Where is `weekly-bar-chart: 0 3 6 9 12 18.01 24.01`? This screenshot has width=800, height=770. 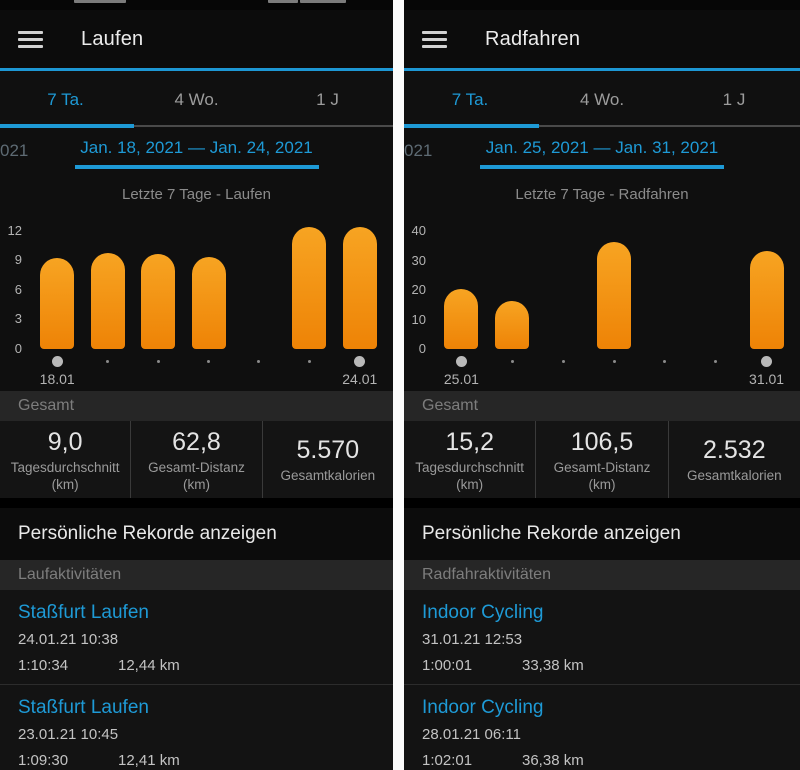
weekly-bar-chart: 0 3 6 9 12 18.01 24.01 is located at coordinates (196, 306).